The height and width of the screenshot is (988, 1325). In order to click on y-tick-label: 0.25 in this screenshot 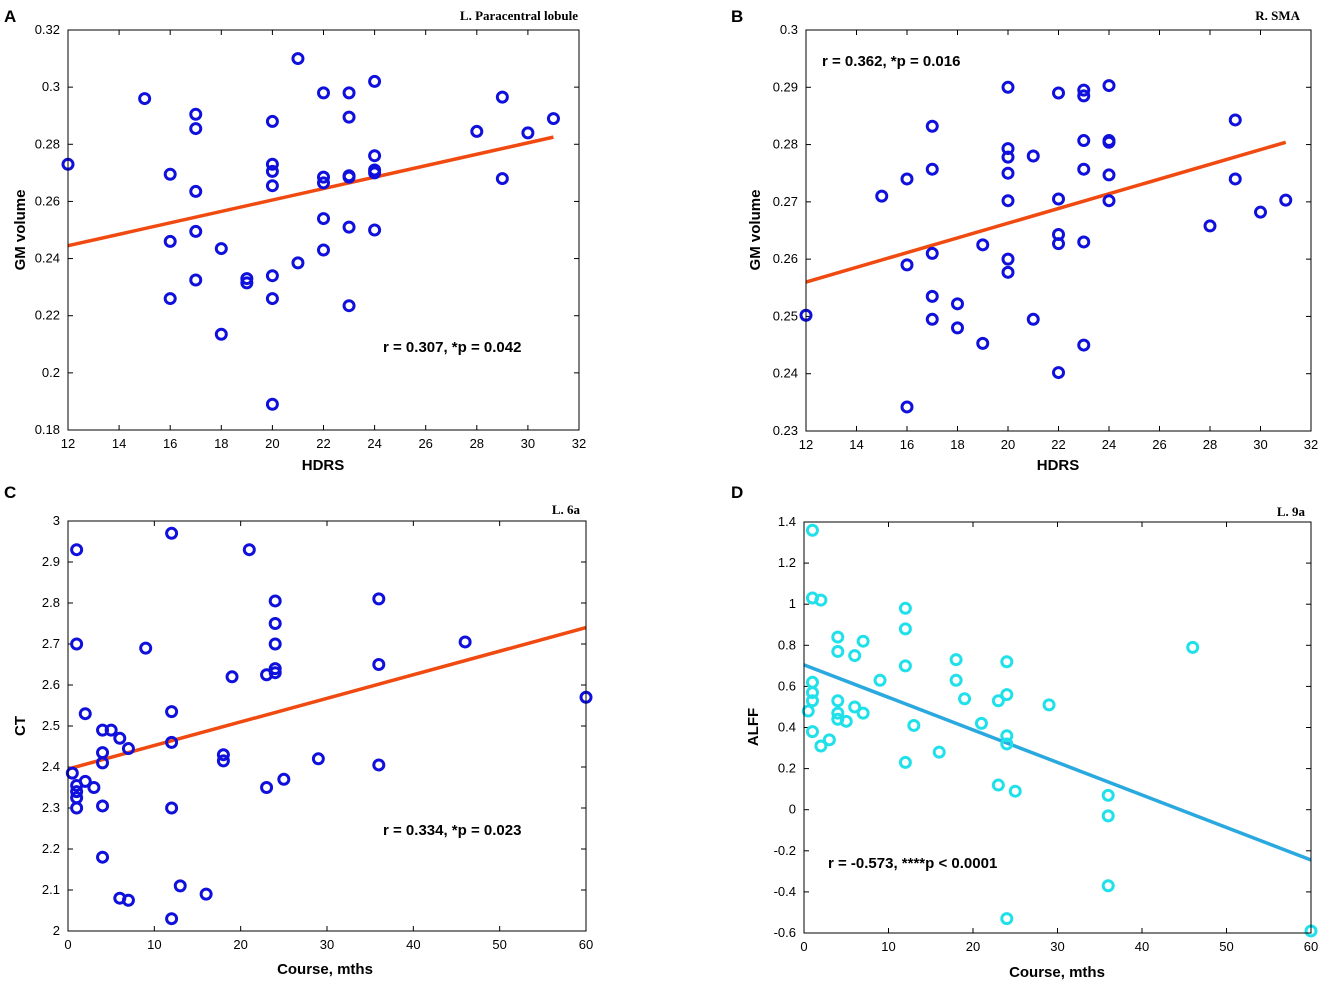, I will do `click(785, 315)`.